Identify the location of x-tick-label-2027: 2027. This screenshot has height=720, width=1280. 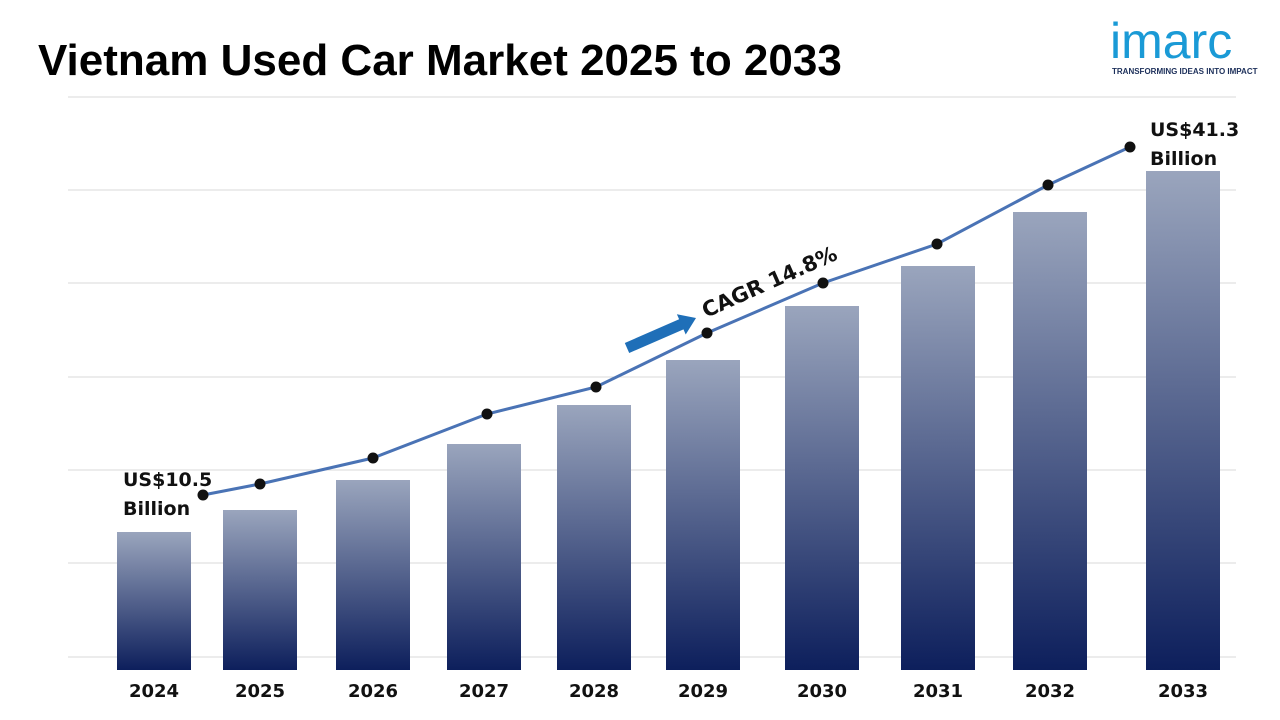
(484, 691).